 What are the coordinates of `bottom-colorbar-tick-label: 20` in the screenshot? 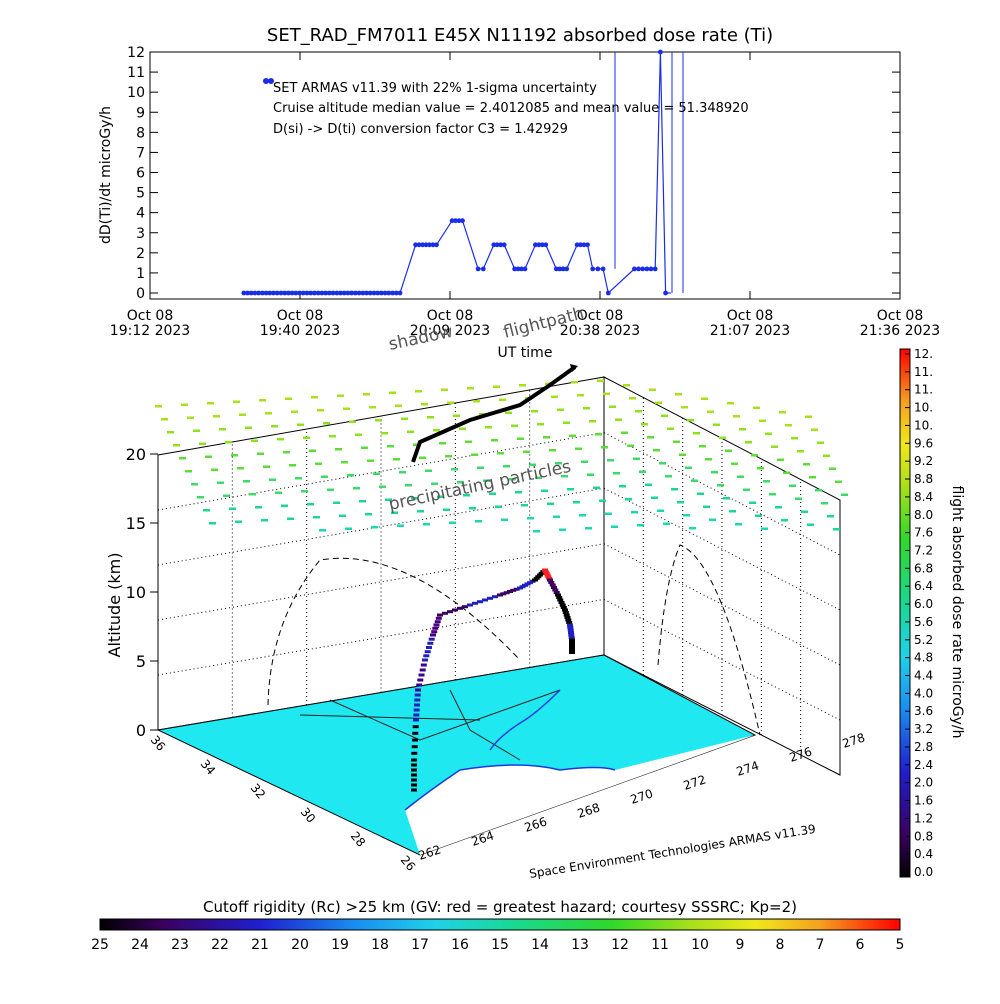 It's located at (300, 945).